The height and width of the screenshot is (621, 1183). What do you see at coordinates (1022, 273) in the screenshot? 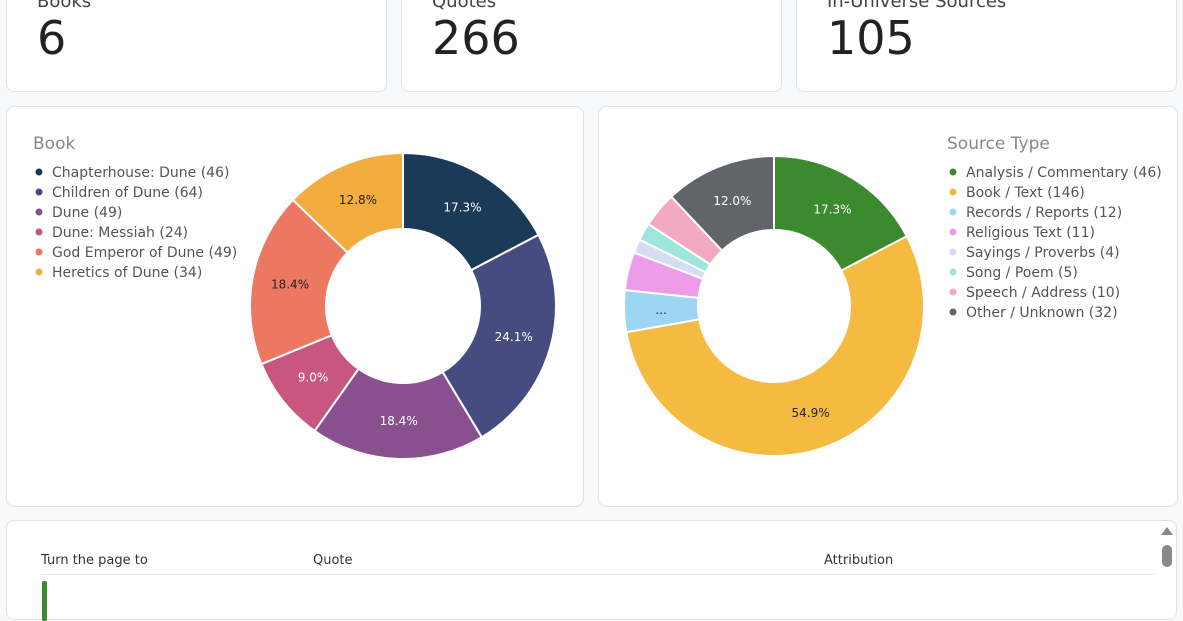
I see `legend-label: Song / Poem (5)` at bounding box center [1022, 273].